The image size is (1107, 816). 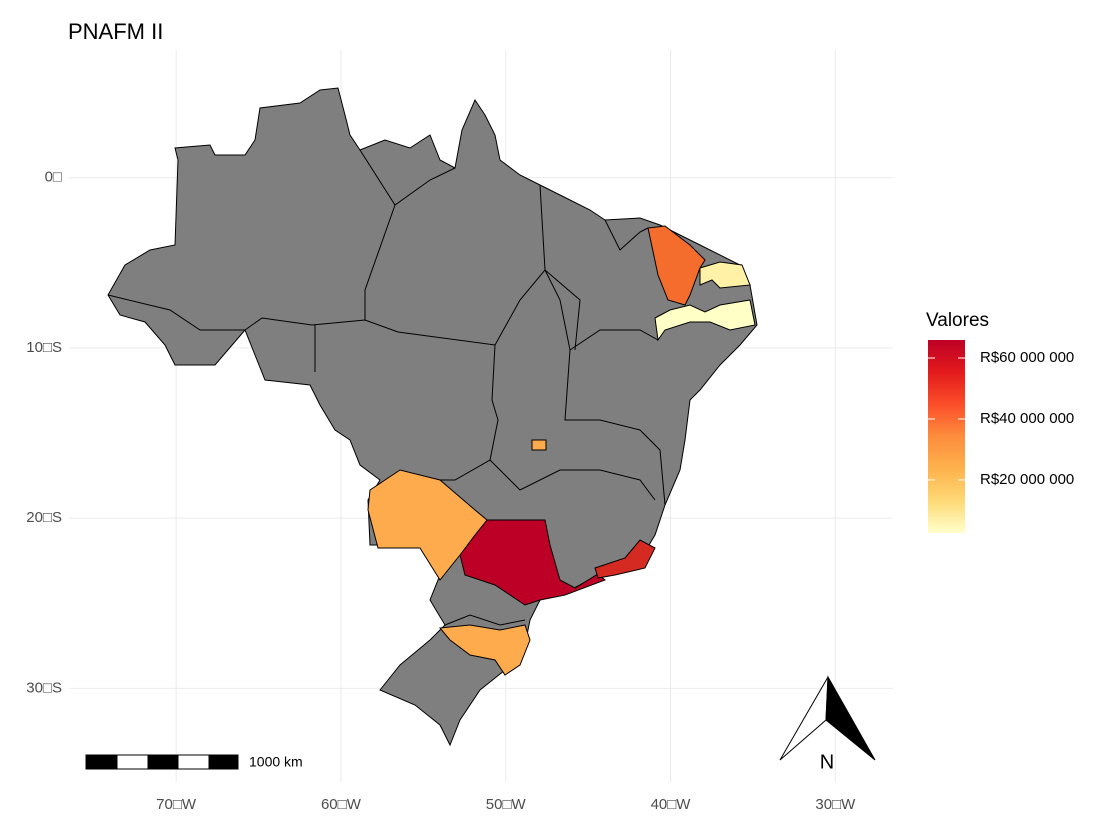 I want to click on legend-title: Valores, so click(x=957, y=320).